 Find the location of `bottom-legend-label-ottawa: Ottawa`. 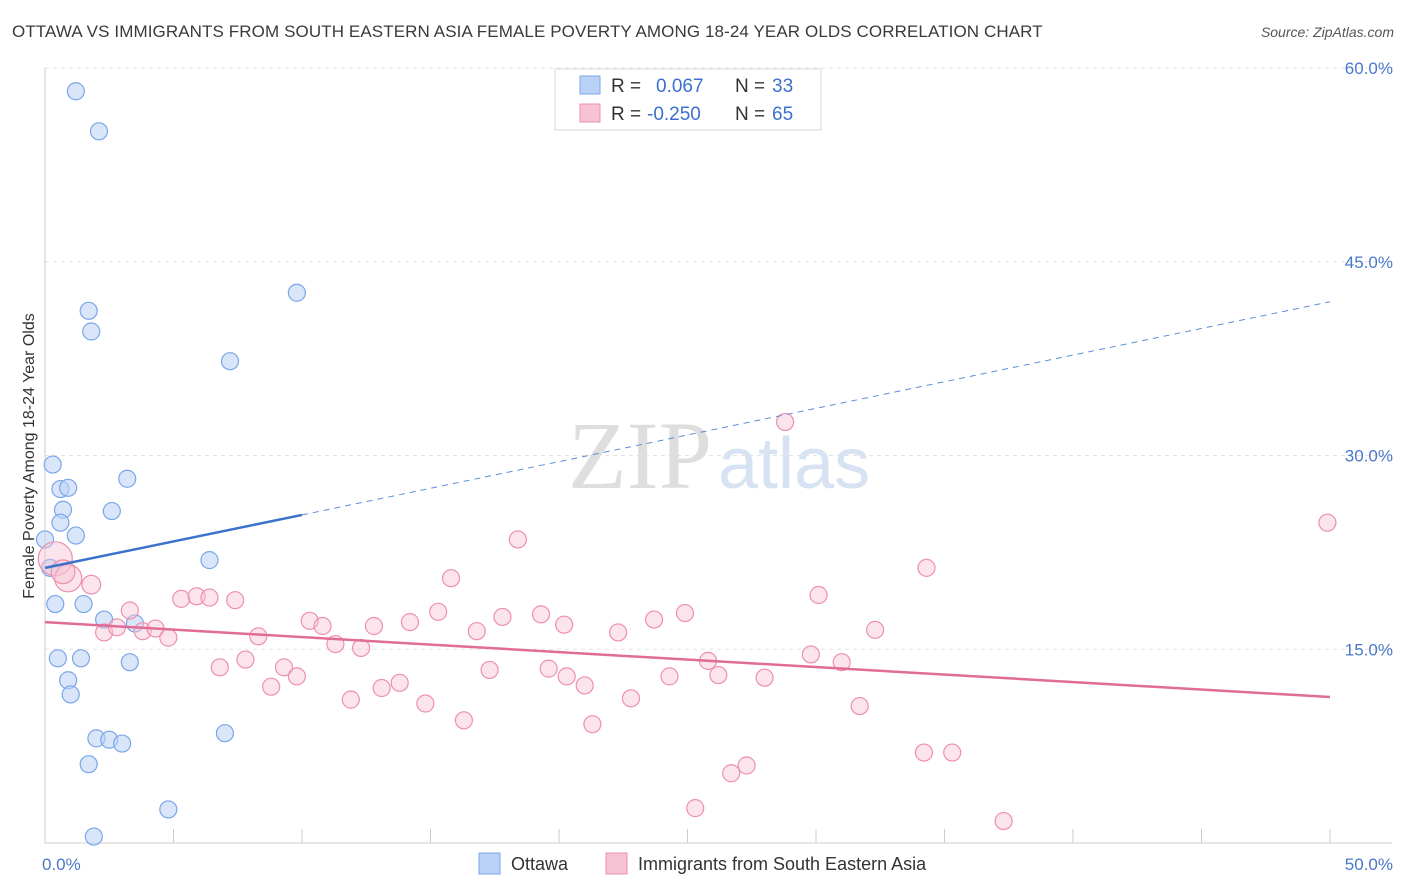

bottom-legend-label-ottawa: Ottawa is located at coordinates (540, 864).